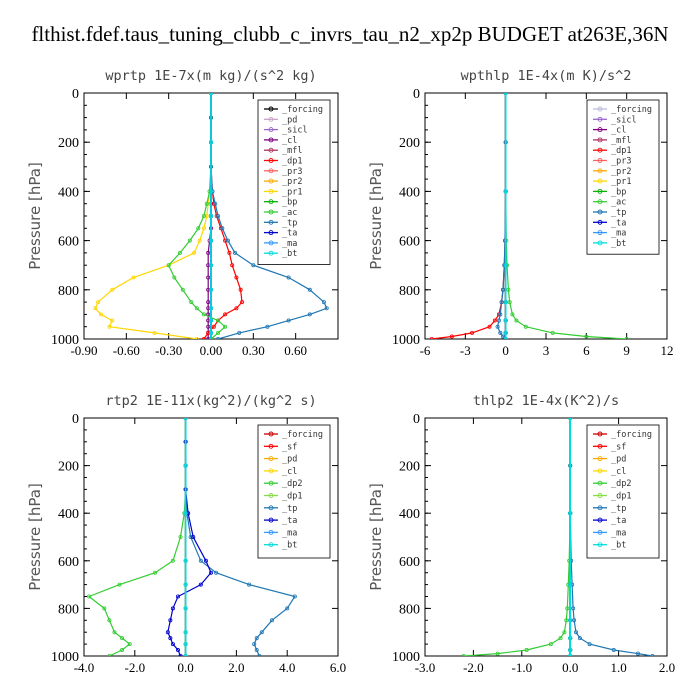  Describe the element at coordinates (621, 182) in the screenshot. I see `legend-entry: _pr1` at that location.